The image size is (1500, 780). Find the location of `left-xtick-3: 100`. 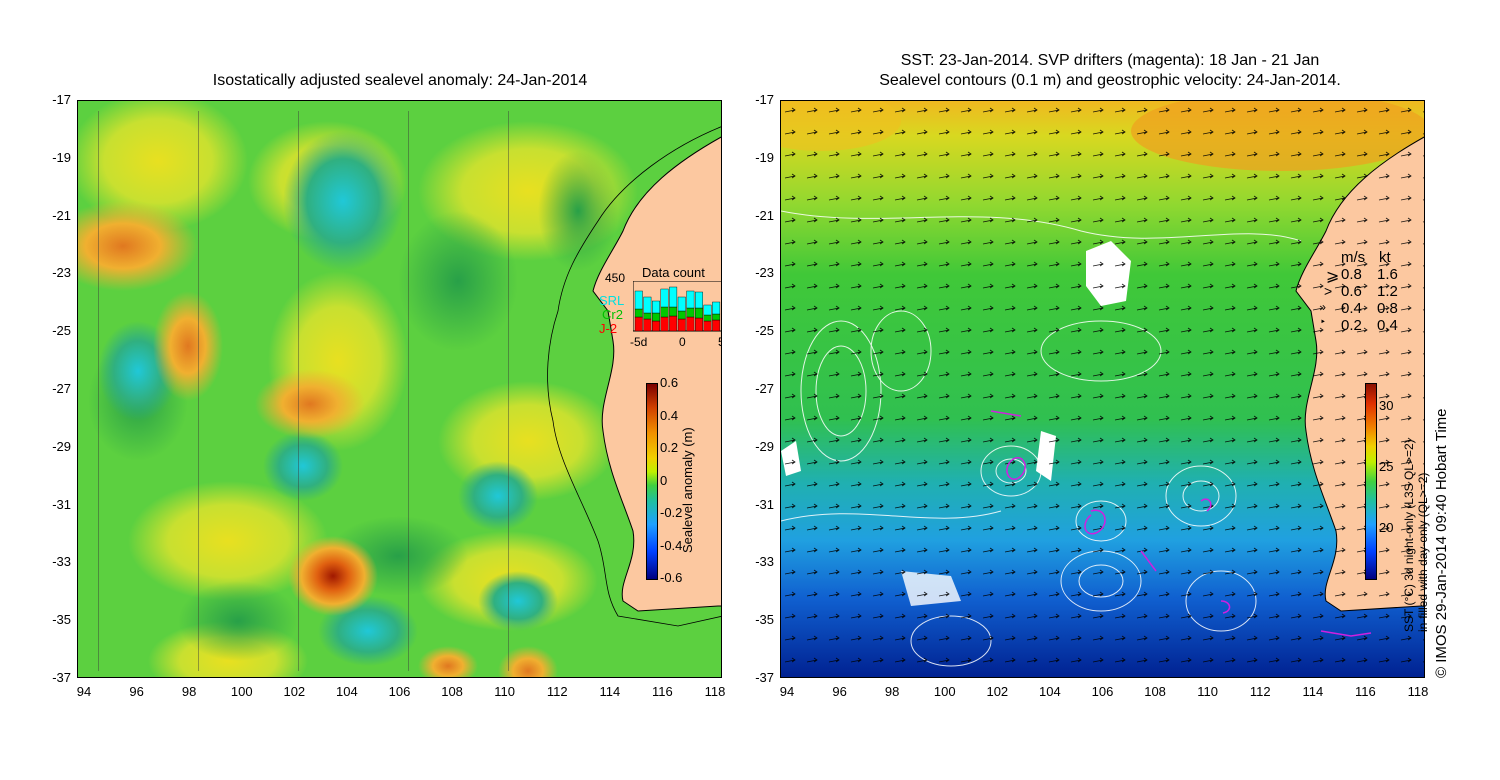

left-xtick-3: 100 is located at coordinates (241, 691).